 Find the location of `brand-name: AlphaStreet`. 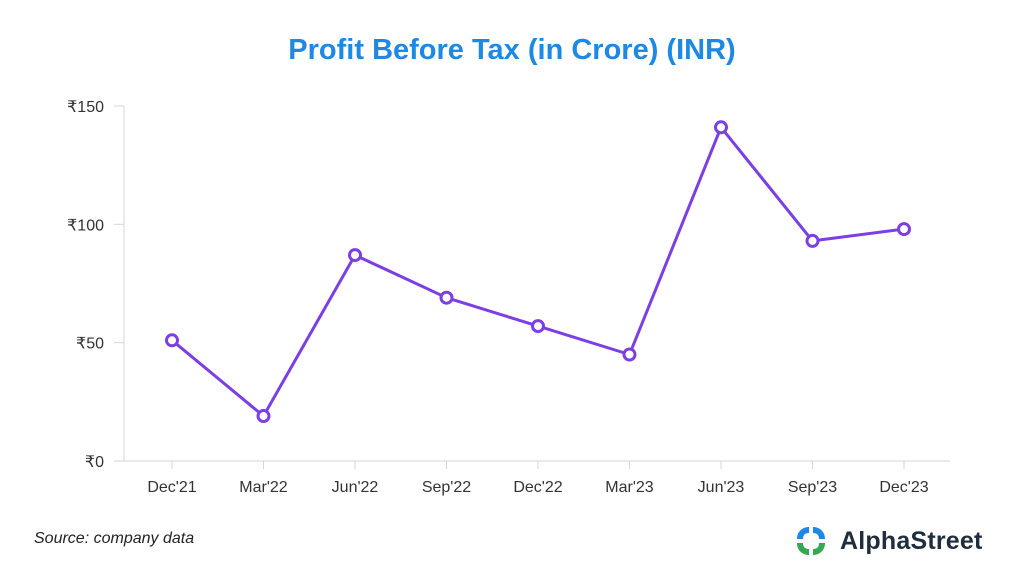

brand-name: AlphaStreet is located at coordinates (911, 540).